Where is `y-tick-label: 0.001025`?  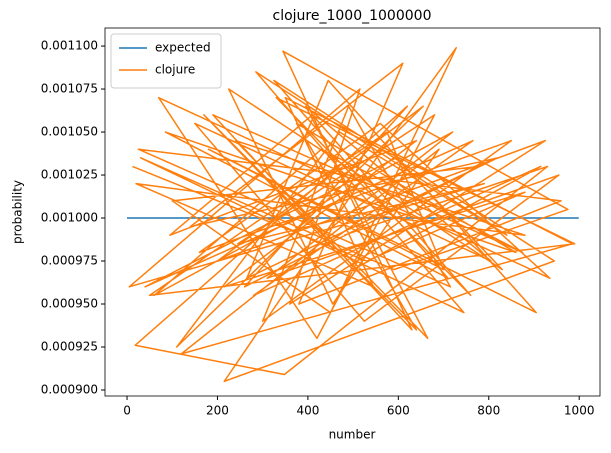
y-tick-label: 0.001025 is located at coordinates (69, 175).